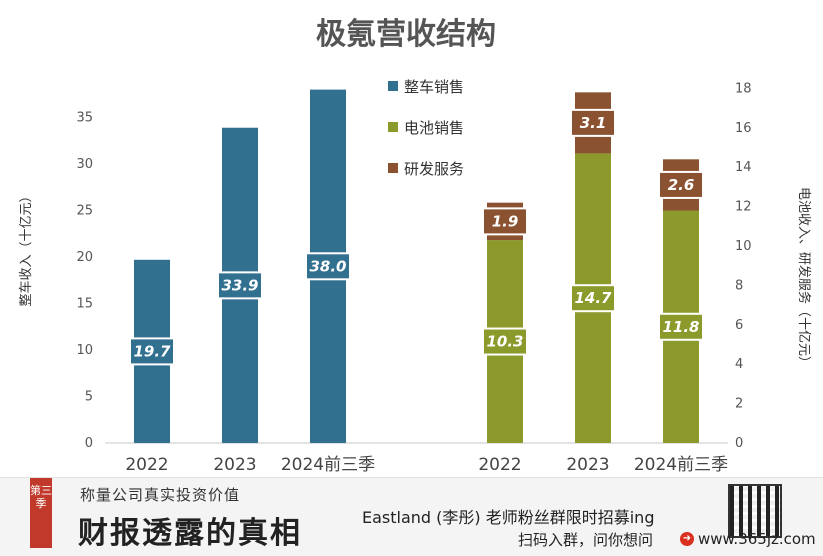  What do you see at coordinates (84, 211) in the screenshot?
I see `left-tick-label: 25` at bounding box center [84, 211].